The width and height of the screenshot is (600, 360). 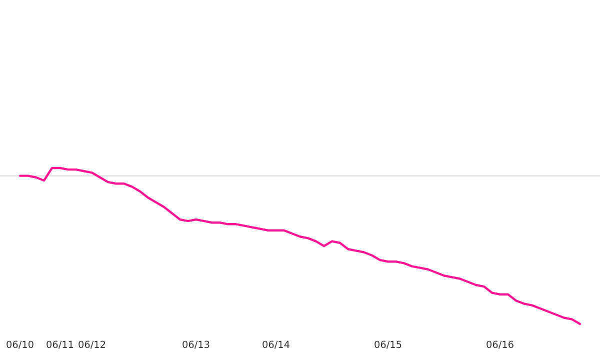 I want to click on x-tick-label: 06/13, so click(x=196, y=344).